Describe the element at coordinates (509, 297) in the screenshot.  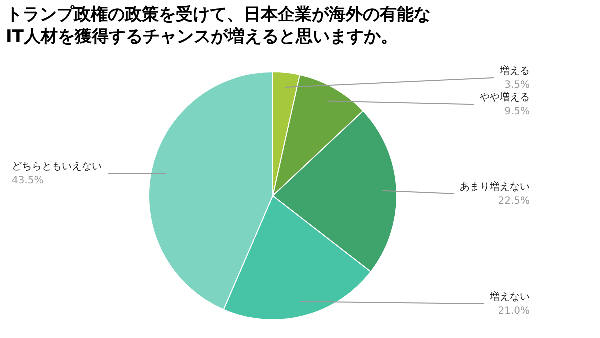
I see `slice-label: 増えない` at that location.